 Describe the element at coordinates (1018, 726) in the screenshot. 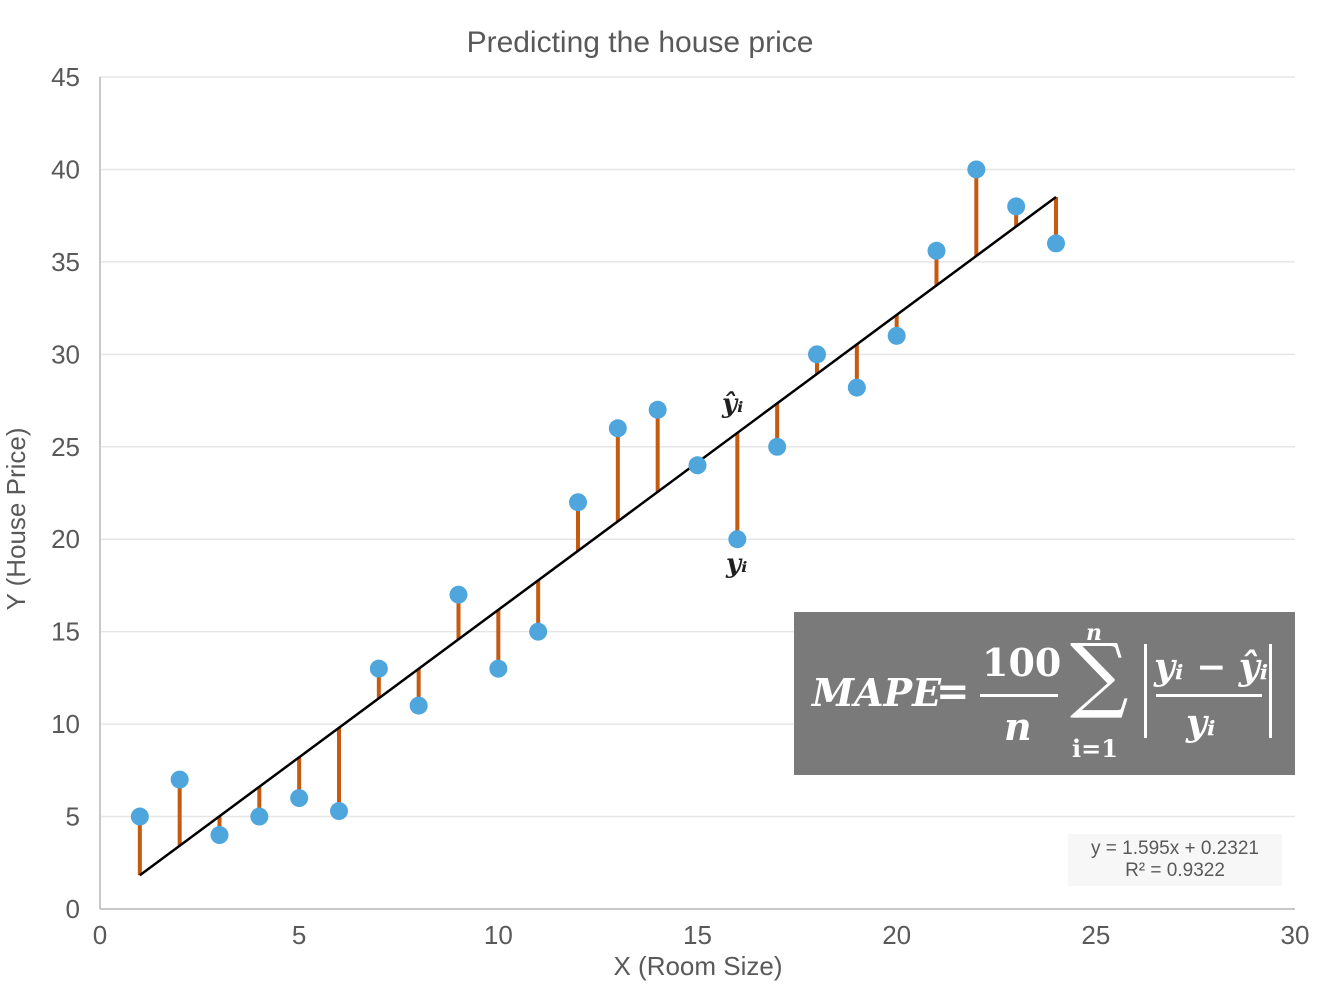

I see `mape-denominator: n` at that location.